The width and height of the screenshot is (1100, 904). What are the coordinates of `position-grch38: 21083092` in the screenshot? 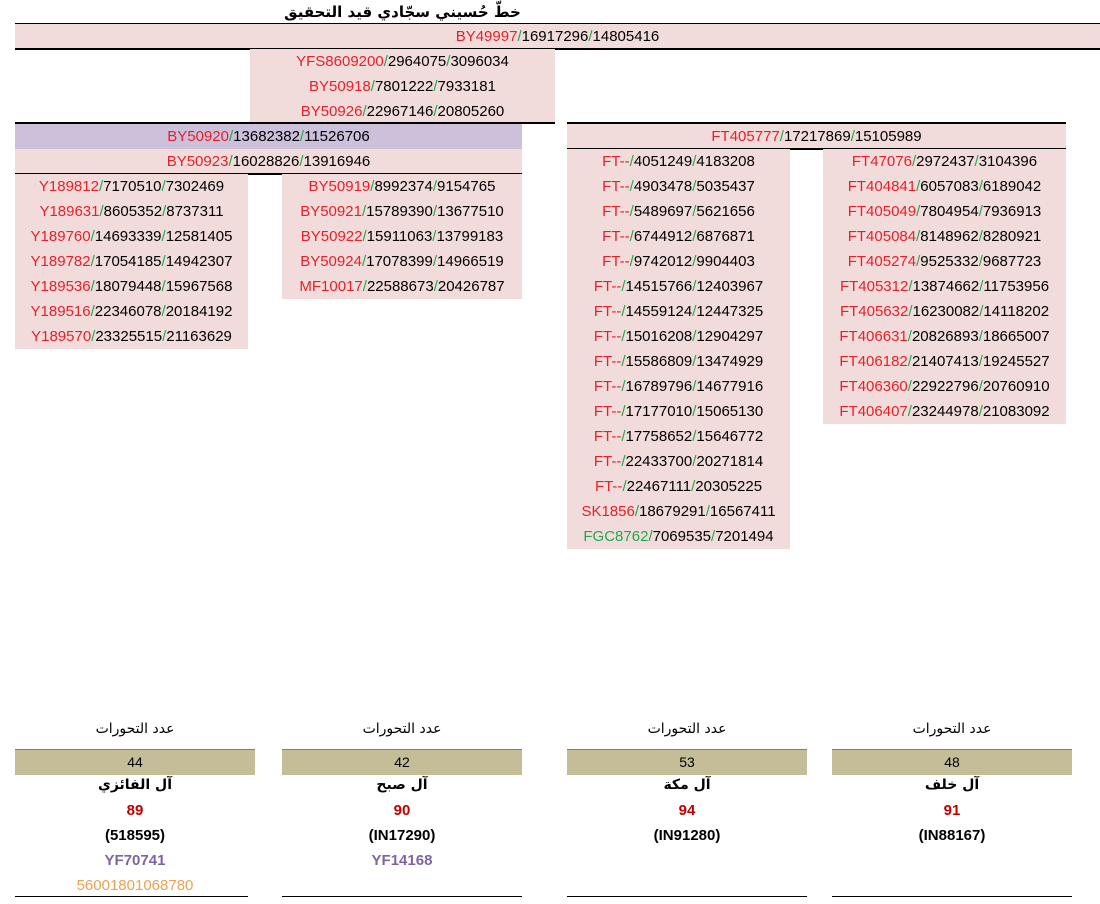 It's located at (1016, 411).